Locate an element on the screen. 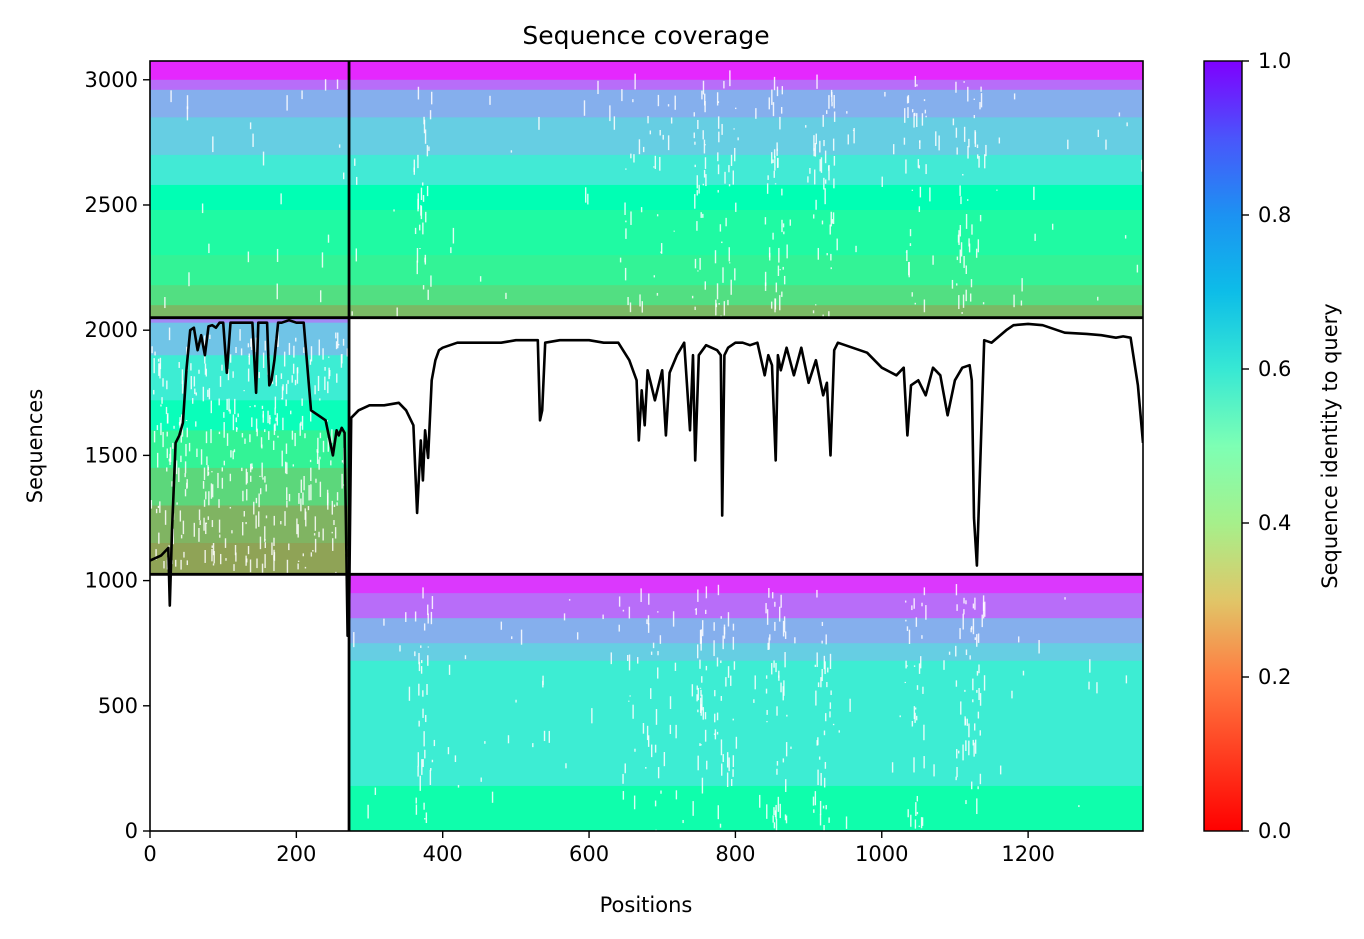 Image resolution: width=1364 pixels, height=939 pixels. x-tick-label: 1200 is located at coordinates (1027, 854).